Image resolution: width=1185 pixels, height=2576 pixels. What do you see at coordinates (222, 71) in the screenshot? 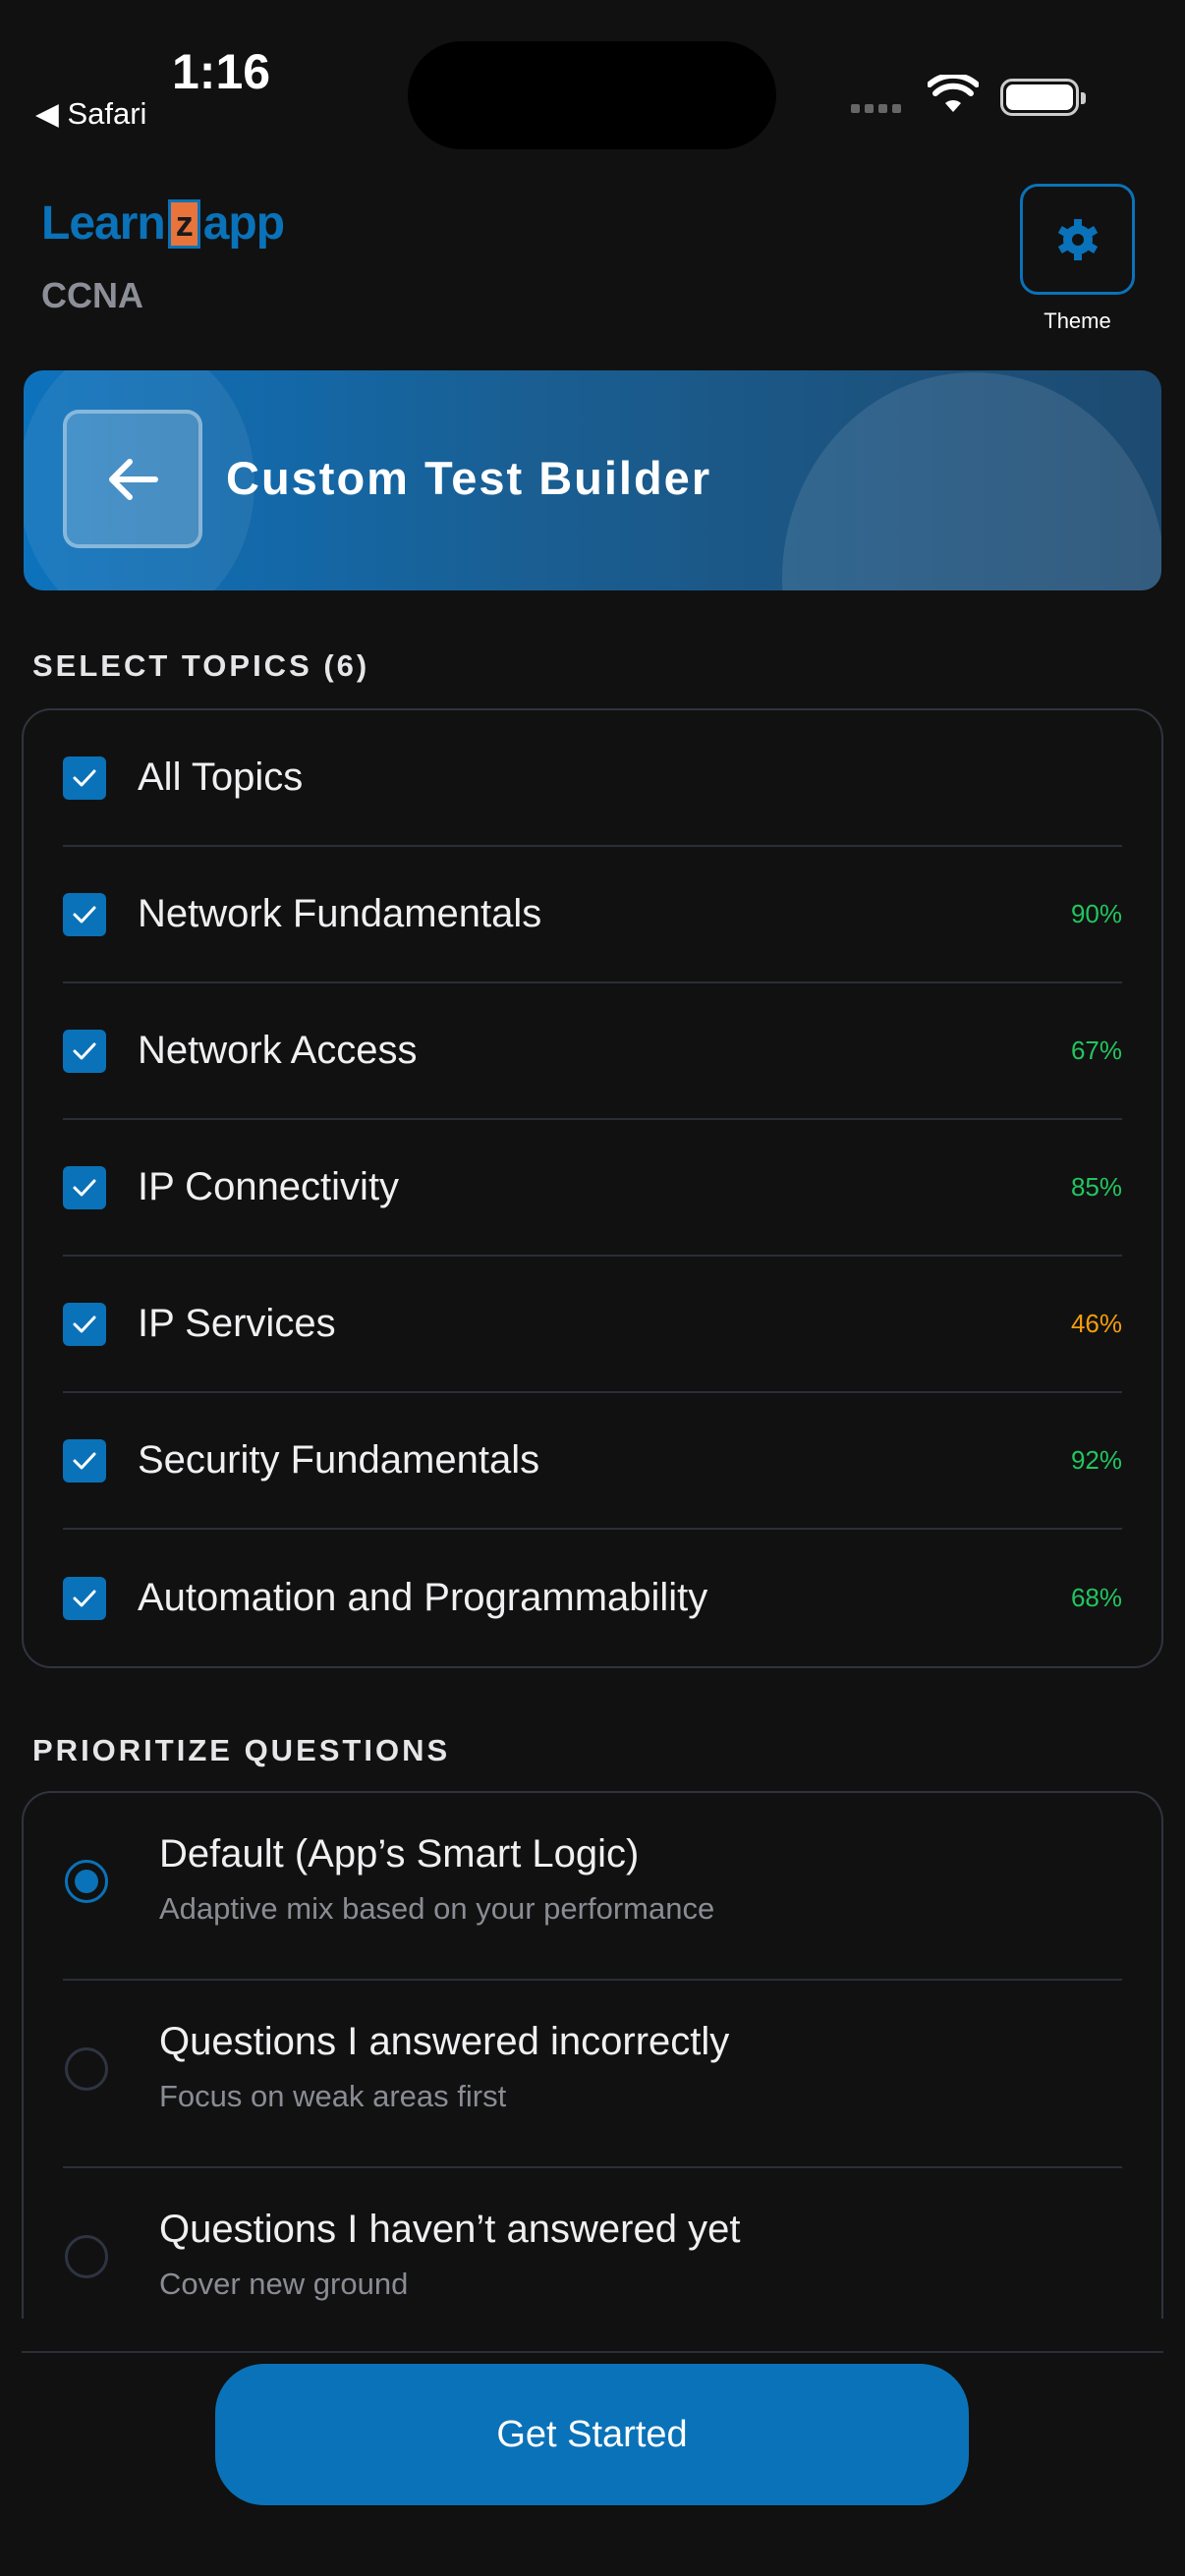
I see `status-time: 1:16` at bounding box center [222, 71].